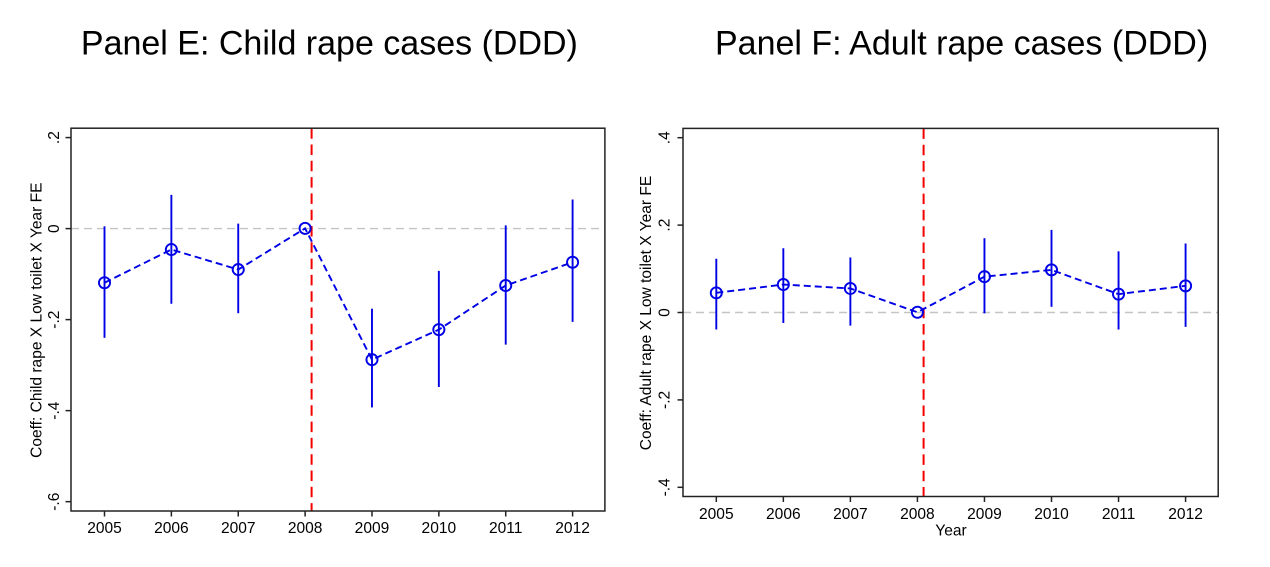  What do you see at coordinates (329, 43) in the screenshot?
I see `svg-text:Panel E: Child rape cases (DDD: Panel E: Child rape cases (DDD)` at bounding box center [329, 43].